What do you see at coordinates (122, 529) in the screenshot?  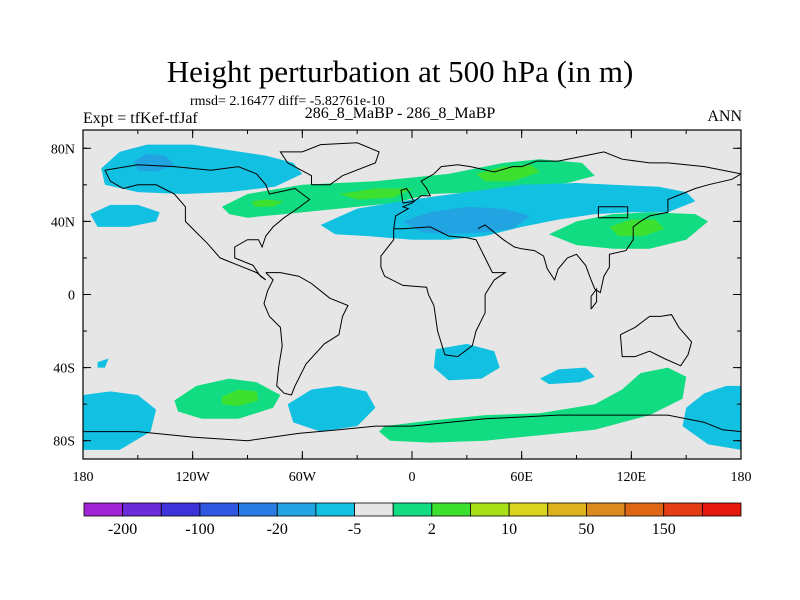 I see `colorbar-label: -200` at bounding box center [122, 529].